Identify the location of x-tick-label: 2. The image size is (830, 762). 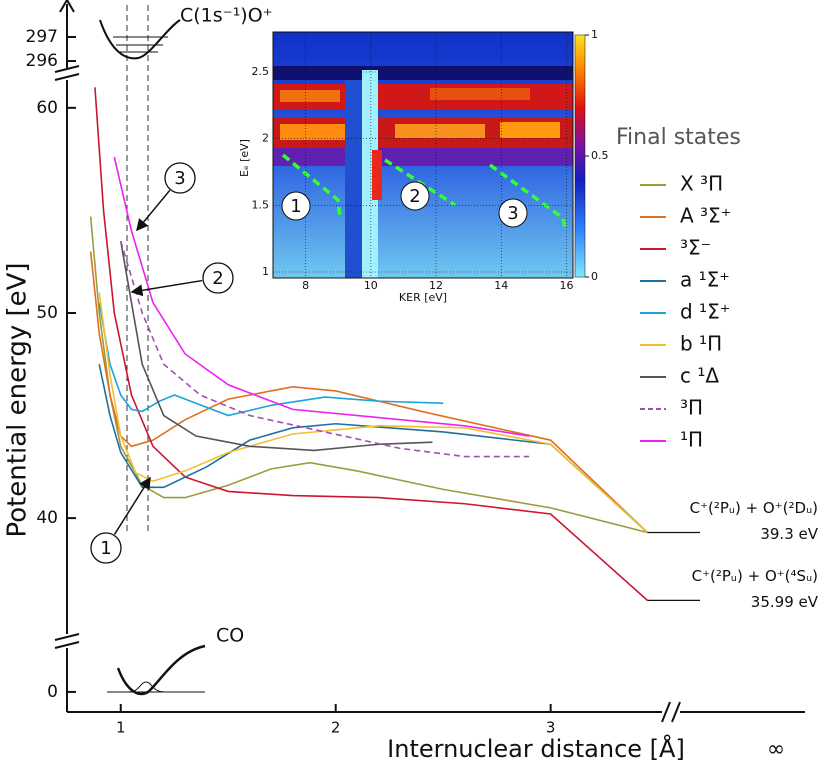
(336, 728).